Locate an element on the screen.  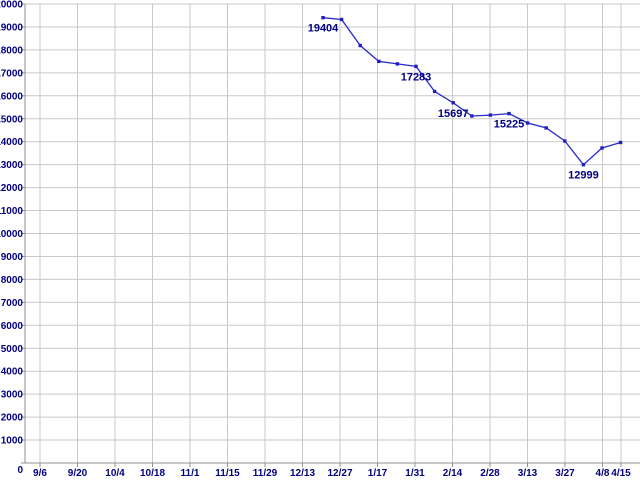
data-point-label: 17283 is located at coordinates (416, 77).